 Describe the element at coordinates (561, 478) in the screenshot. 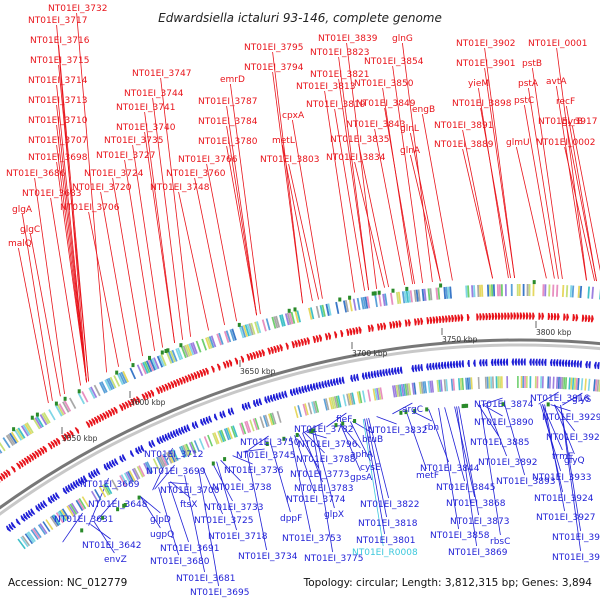

I see `reverse-gene-label: NT01EI_3933` at that location.